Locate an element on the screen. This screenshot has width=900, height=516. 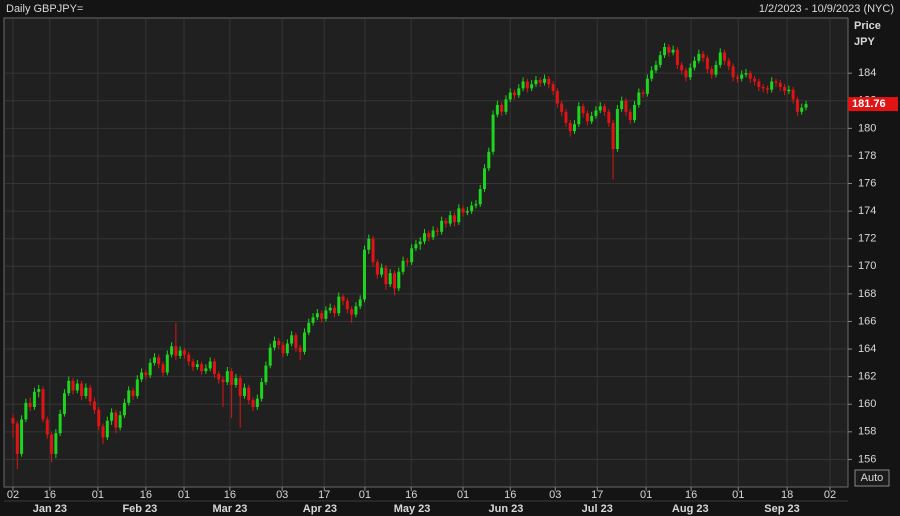
month-label: Sep 23 is located at coordinates (781, 509).